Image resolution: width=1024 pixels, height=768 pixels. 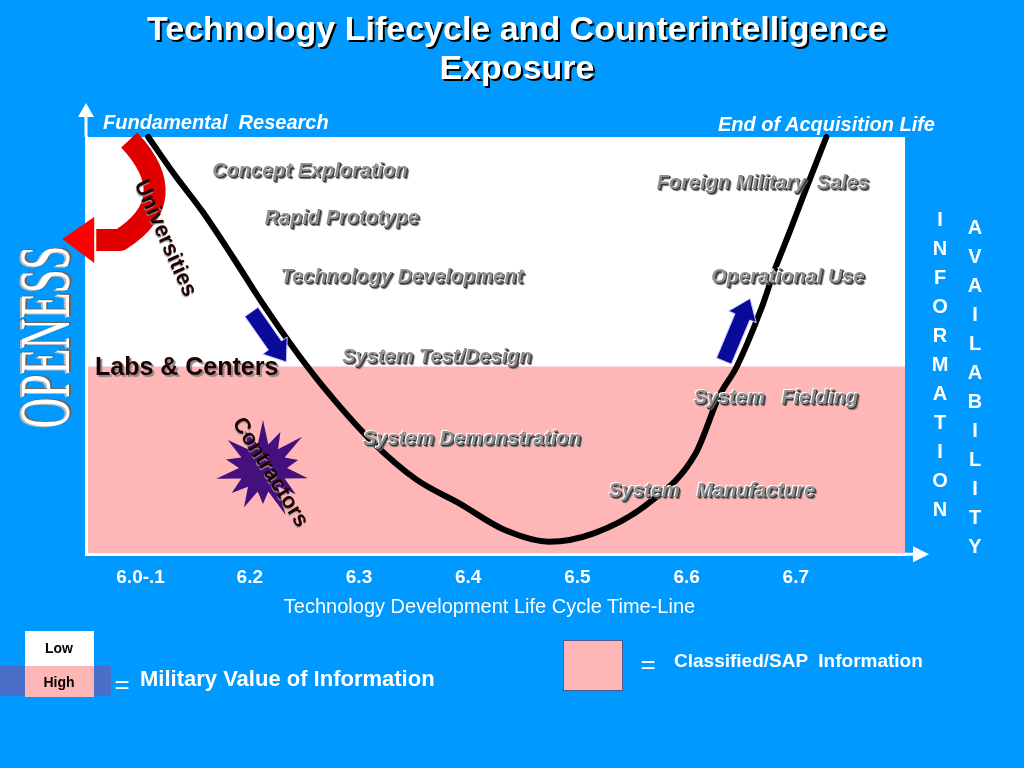 What do you see at coordinates (59, 682) in the screenshot?
I see `text: High` at bounding box center [59, 682].